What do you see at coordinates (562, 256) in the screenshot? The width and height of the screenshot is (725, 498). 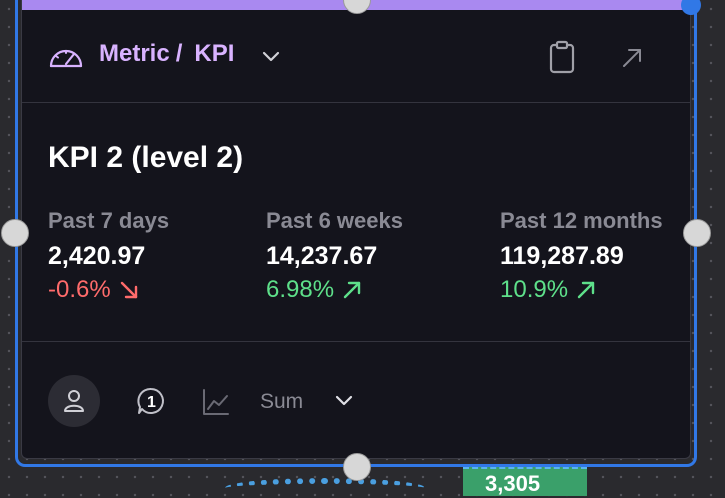 I see `stat-value: 119,287.89` at bounding box center [562, 256].